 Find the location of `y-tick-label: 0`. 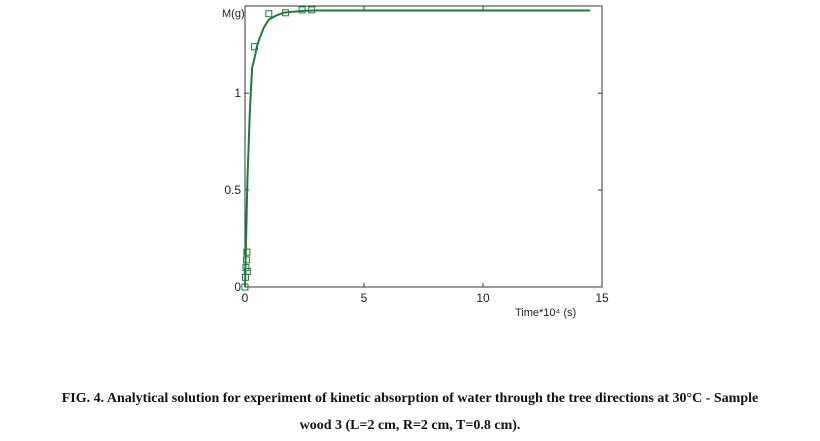

y-tick-label: 0 is located at coordinates (237, 287).